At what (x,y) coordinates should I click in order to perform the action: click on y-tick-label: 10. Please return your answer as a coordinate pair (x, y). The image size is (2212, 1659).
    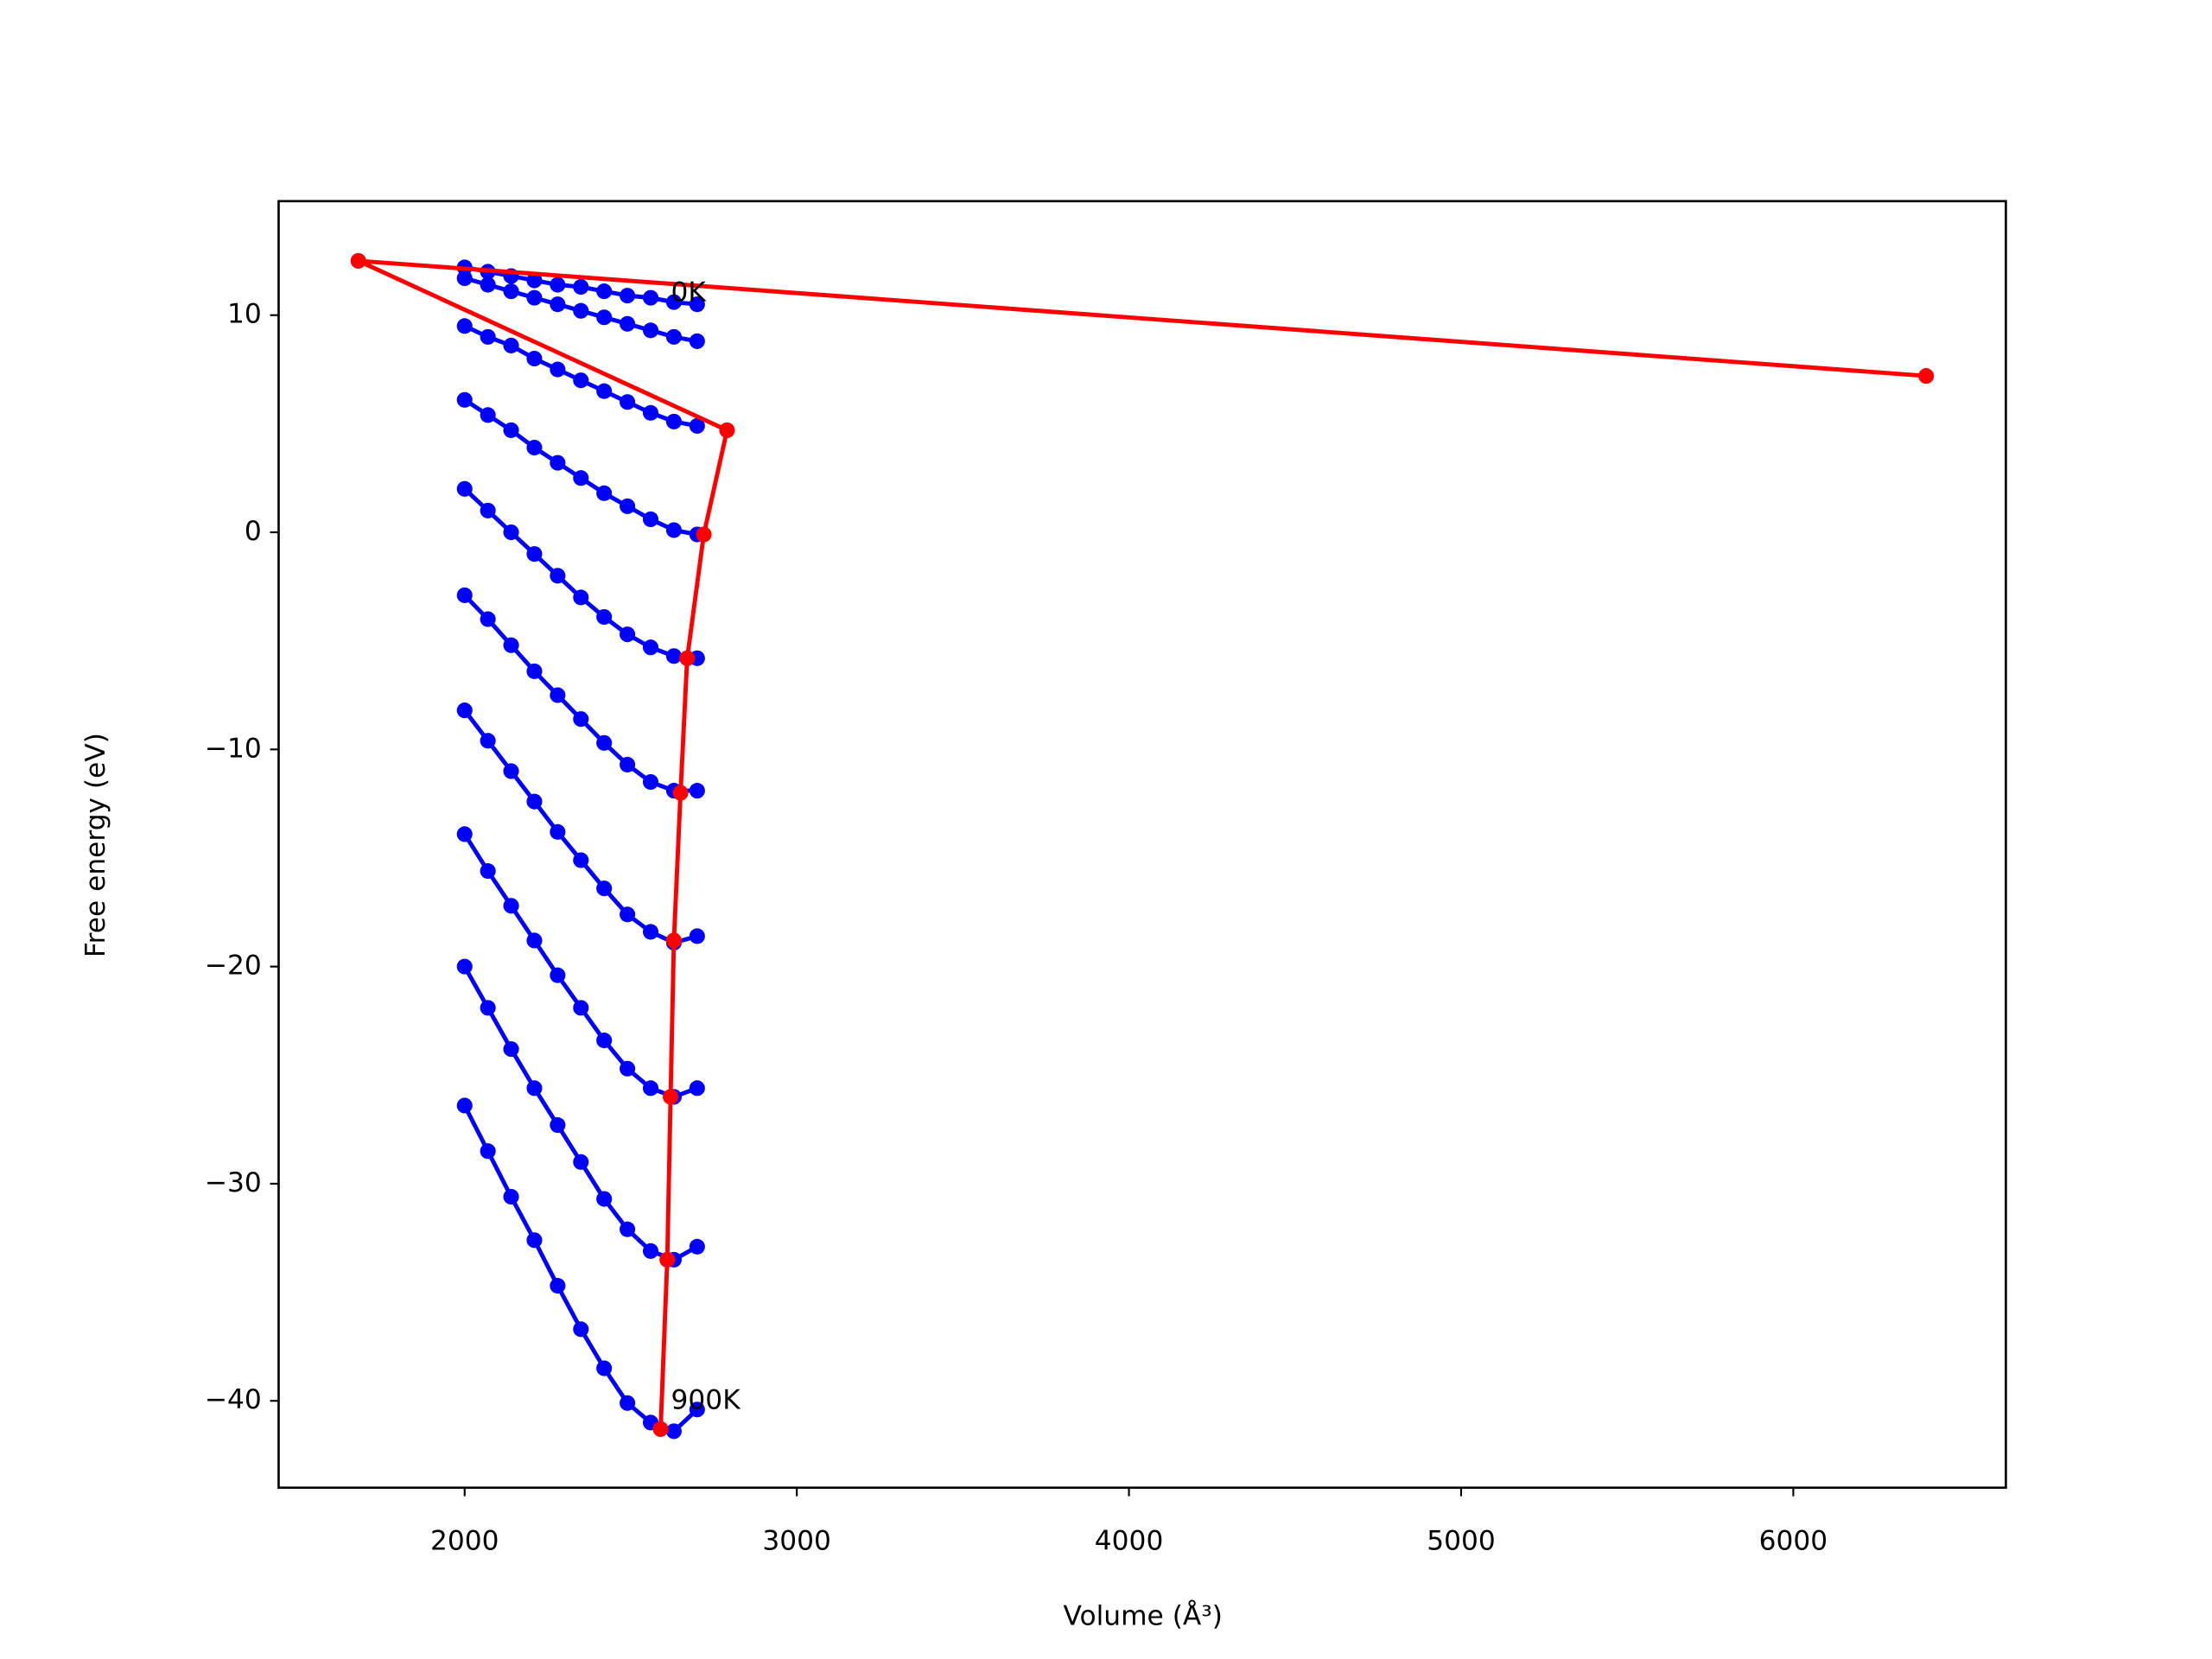
    Looking at the image, I should click on (244, 314).